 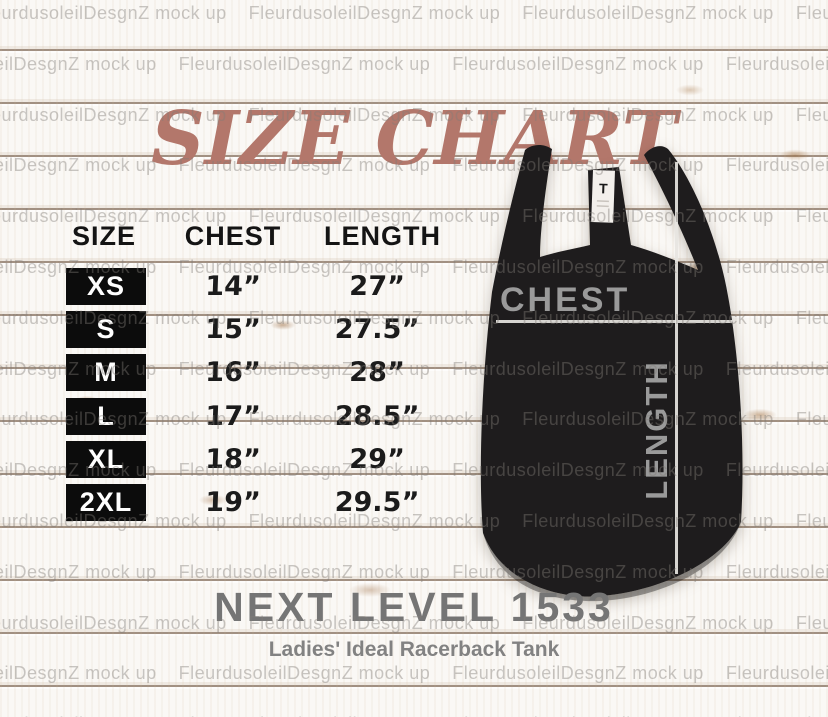 What do you see at coordinates (233, 459) in the screenshot?
I see `chest-value: 18”` at bounding box center [233, 459].